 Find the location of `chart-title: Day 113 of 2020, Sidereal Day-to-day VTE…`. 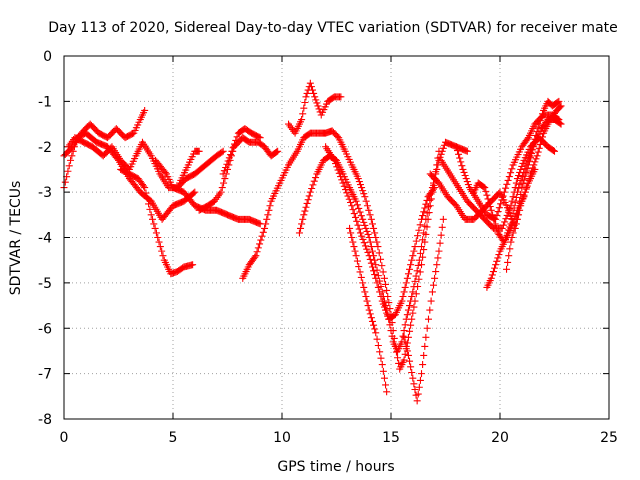

chart-title: Day 113 of 2020, Sidereal Day-to-day VTE… is located at coordinates (333, 28).